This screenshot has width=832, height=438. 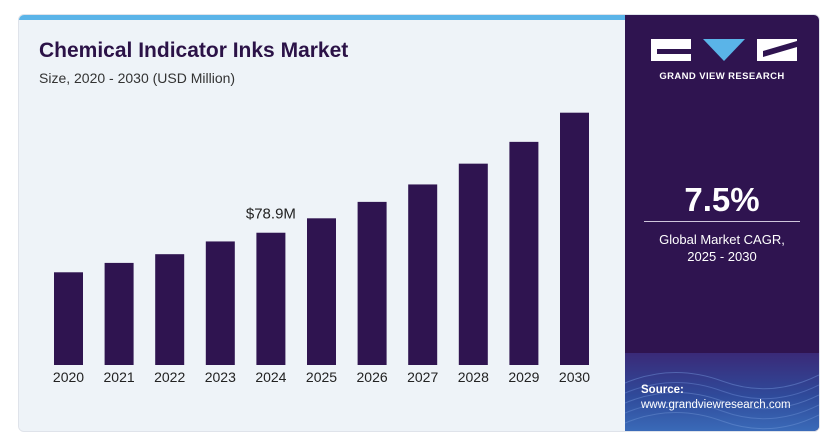 What do you see at coordinates (724, 50) in the screenshot?
I see `grand-view-research-logo-icon` at bounding box center [724, 50].